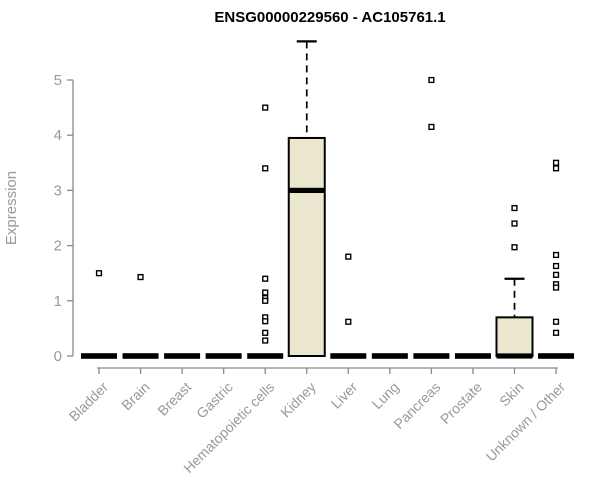 The height and width of the screenshot is (500, 600). I want to click on box-group-pancreas, so click(431, 217).